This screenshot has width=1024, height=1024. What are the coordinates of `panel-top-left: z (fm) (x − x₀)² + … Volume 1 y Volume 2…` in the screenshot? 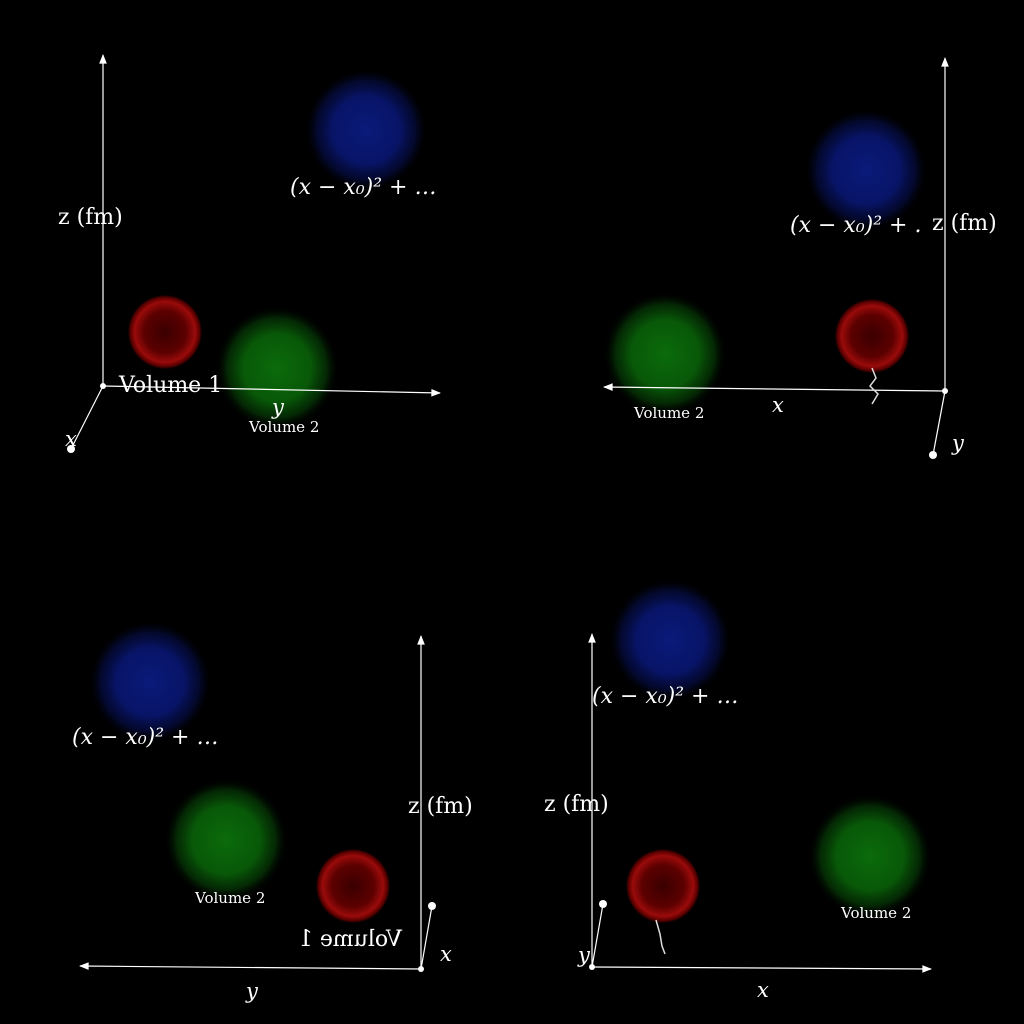 It's located at (249, 253).